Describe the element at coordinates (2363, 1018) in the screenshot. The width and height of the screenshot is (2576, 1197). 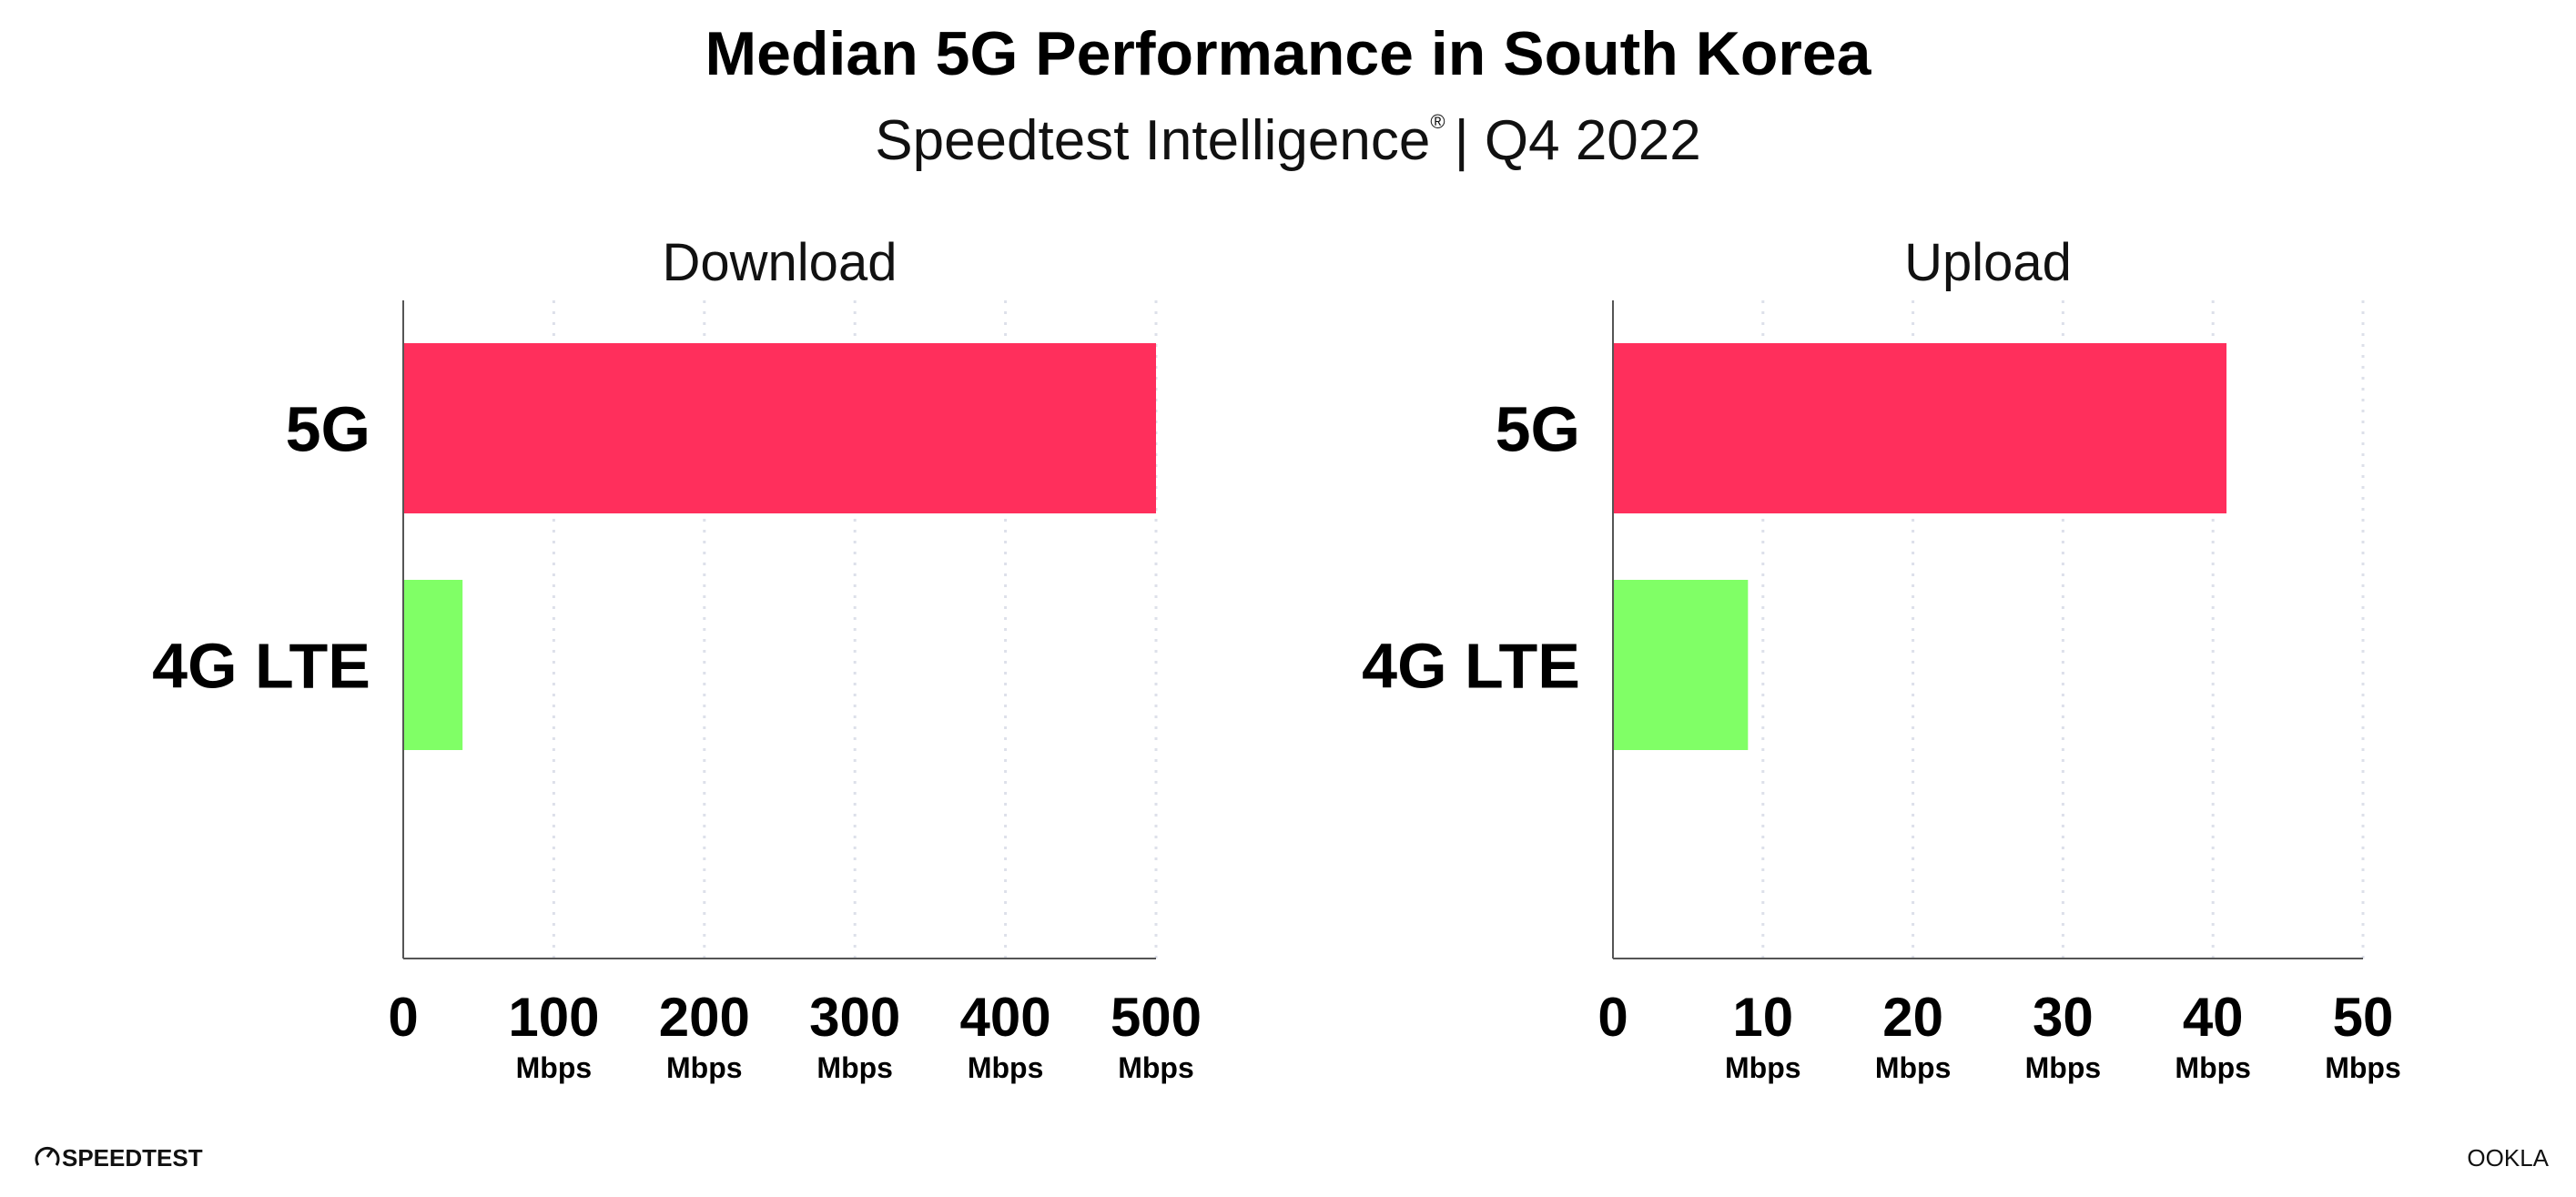
I see `x-tick-label: 50` at that location.